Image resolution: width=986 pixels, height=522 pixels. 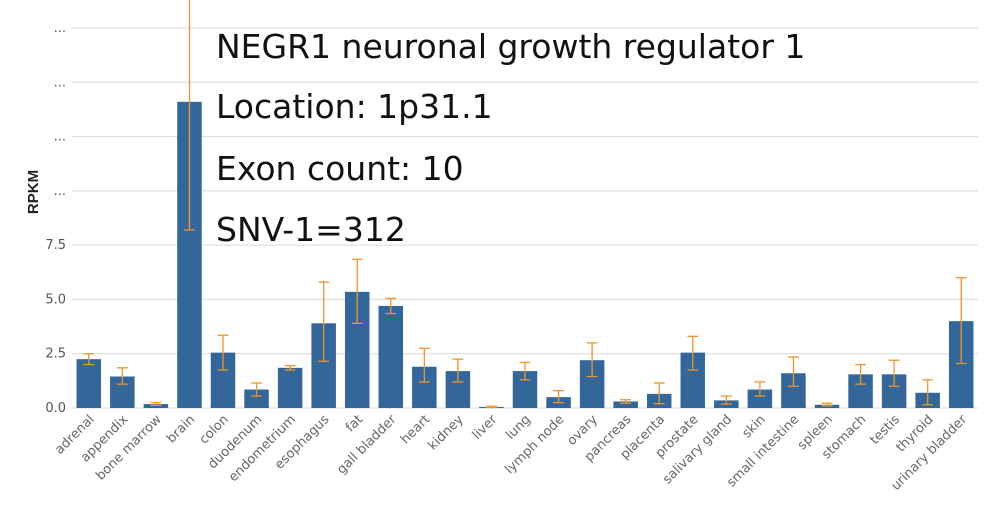 I want to click on error-bar-ovary, so click(x=592, y=360).